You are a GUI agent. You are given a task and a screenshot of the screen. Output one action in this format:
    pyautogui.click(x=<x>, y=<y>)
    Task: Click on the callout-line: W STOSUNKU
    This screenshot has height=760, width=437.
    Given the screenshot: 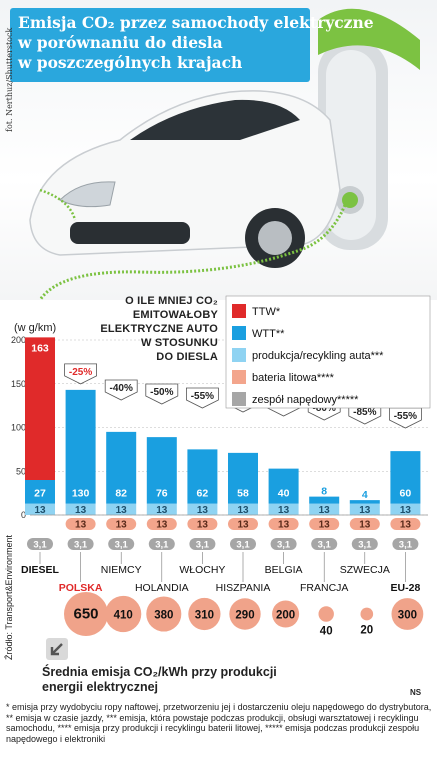 What is the action you would take?
    pyautogui.click(x=179, y=343)
    